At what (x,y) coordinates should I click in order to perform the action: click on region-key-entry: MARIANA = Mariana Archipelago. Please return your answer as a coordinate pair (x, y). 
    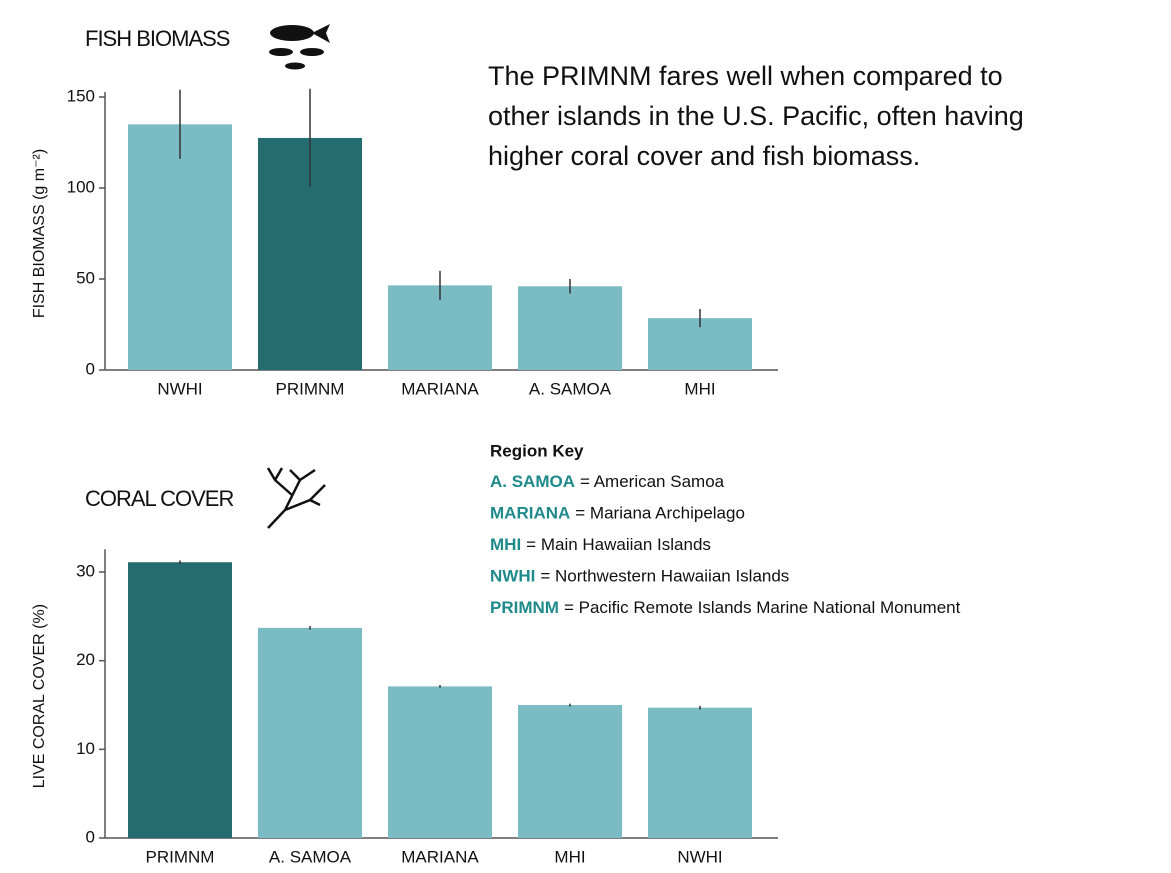
    Looking at the image, I should click on (617, 513).